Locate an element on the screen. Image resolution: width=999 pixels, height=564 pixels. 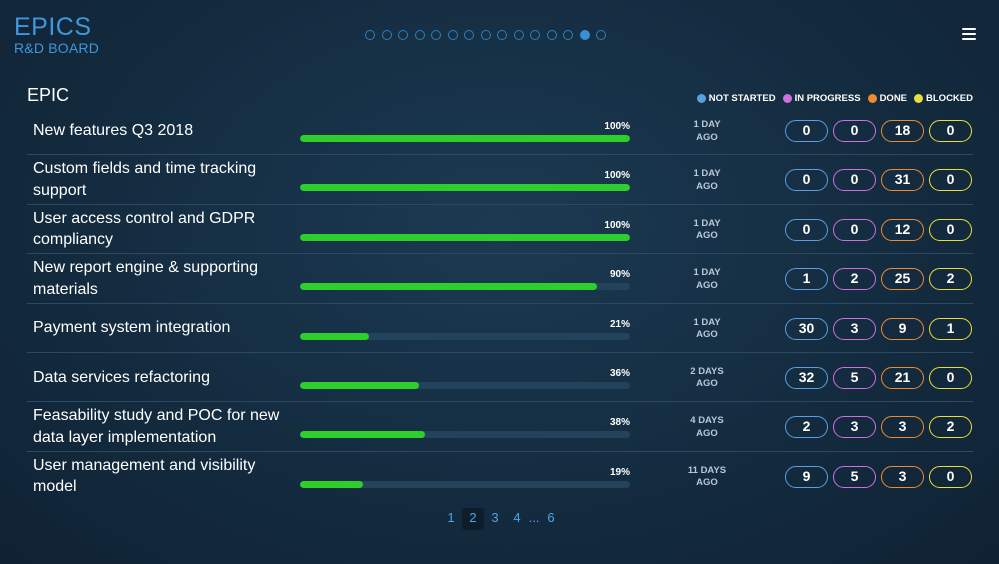
board-subtitle: R&D BOARD is located at coordinates (57, 48).